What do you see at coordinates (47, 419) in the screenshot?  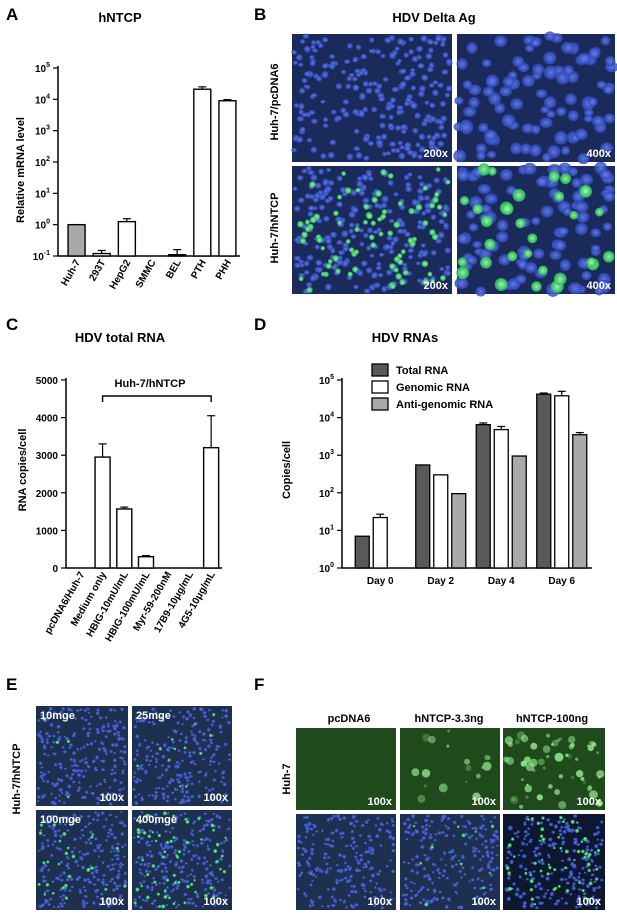 I see `panel-c-ytick-label-4: 4000` at bounding box center [47, 419].